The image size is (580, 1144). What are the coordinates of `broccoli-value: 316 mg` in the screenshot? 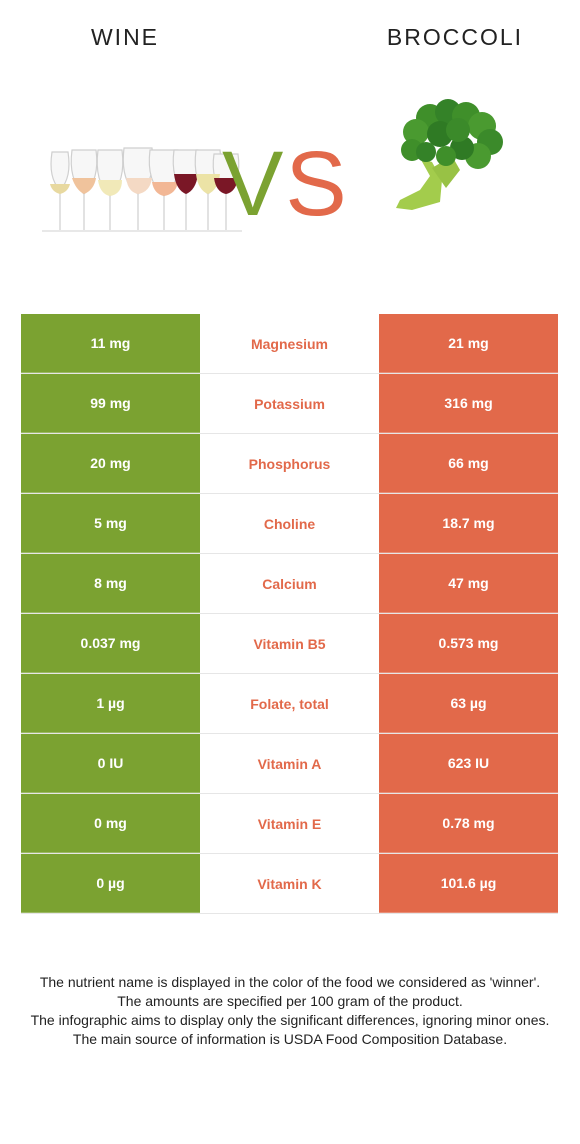 It's located at (468, 403).